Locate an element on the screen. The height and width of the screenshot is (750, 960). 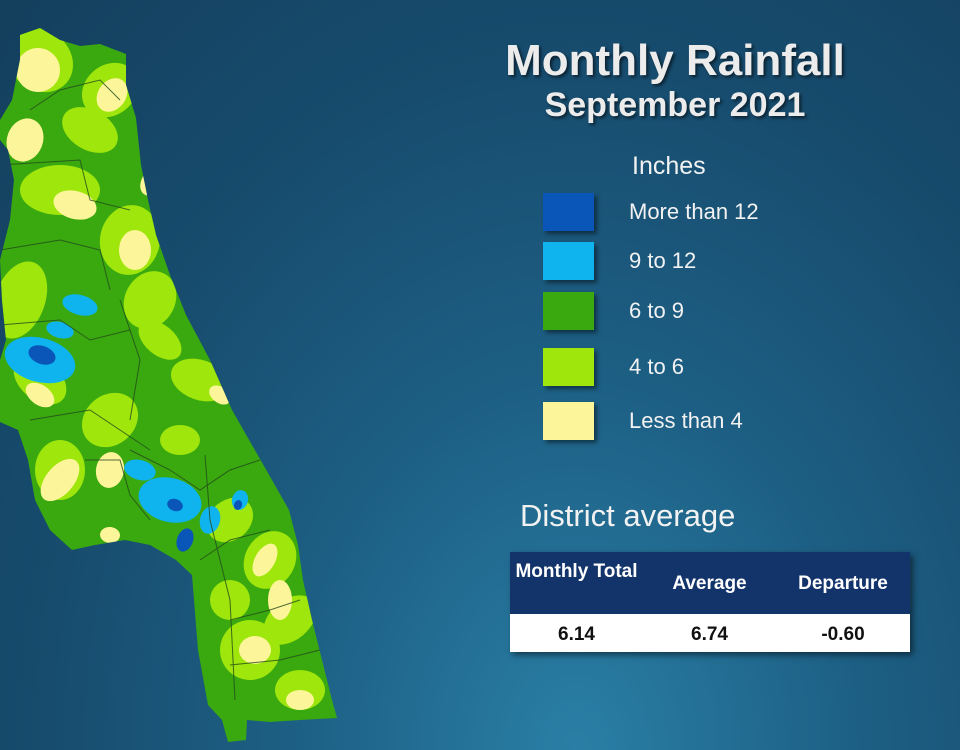
value-departure: -0.60 is located at coordinates (843, 634).